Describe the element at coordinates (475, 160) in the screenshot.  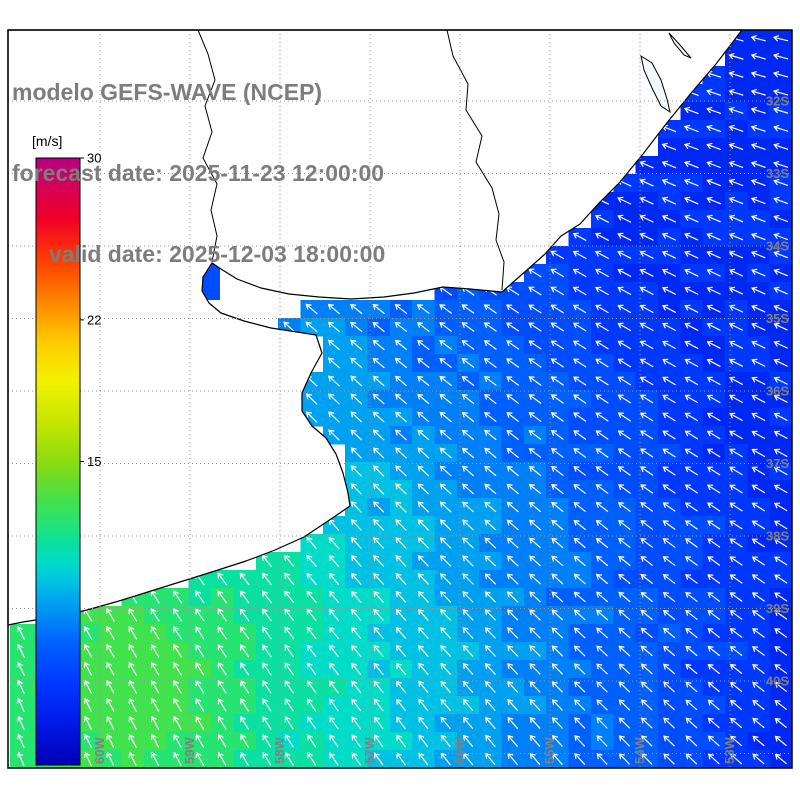
I see `inland-border-river` at that location.